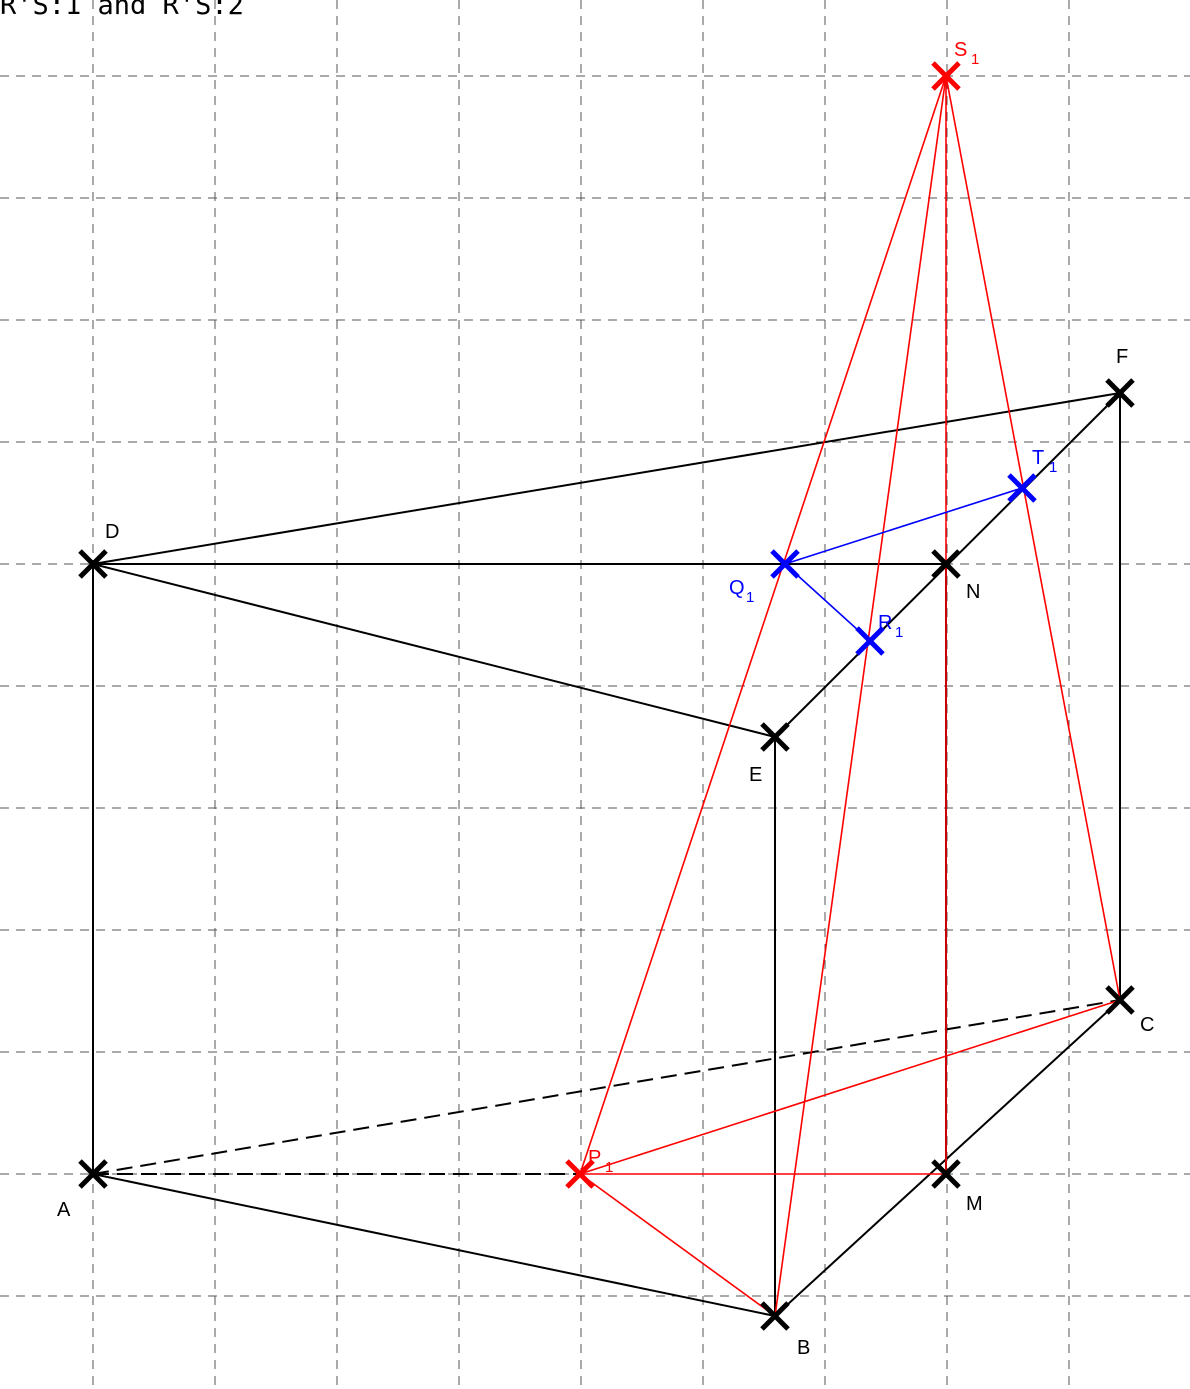 The width and height of the screenshot is (1190, 1389). What do you see at coordinates (737, 588) in the screenshot?
I see `point-Q1-label: Q` at bounding box center [737, 588].